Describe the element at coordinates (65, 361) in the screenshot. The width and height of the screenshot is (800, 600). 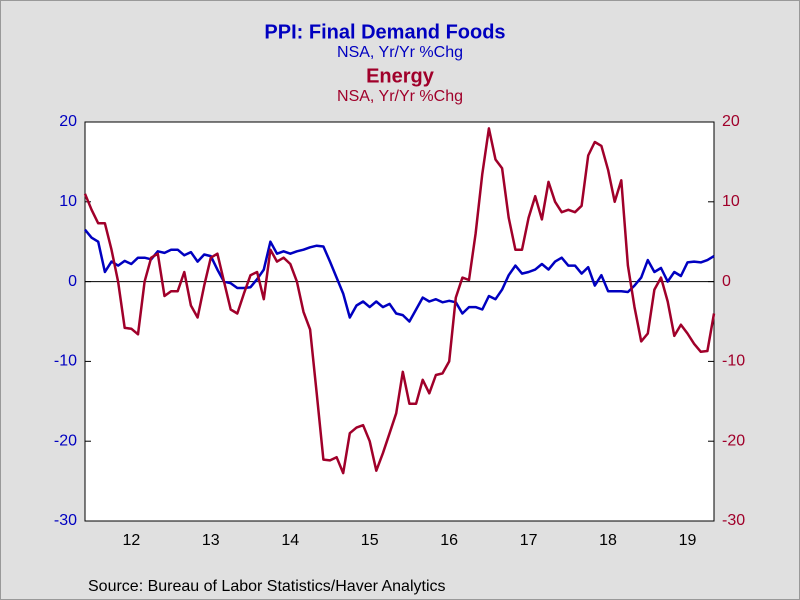
I see `y-tick-label: -10` at that location.